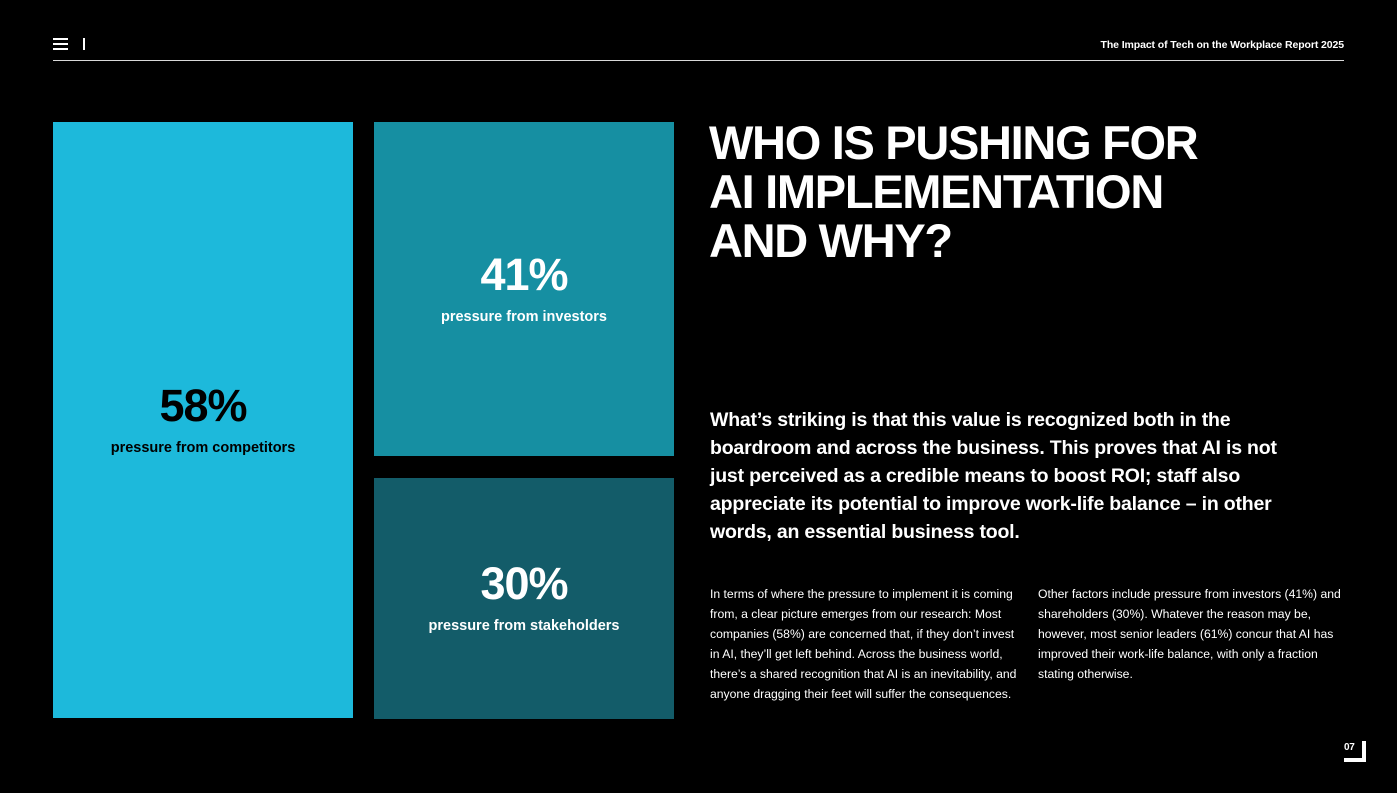  What do you see at coordinates (523, 316) in the screenshot?
I see `stat-label-investors: pressure from investors` at bounding box center [523, 316].